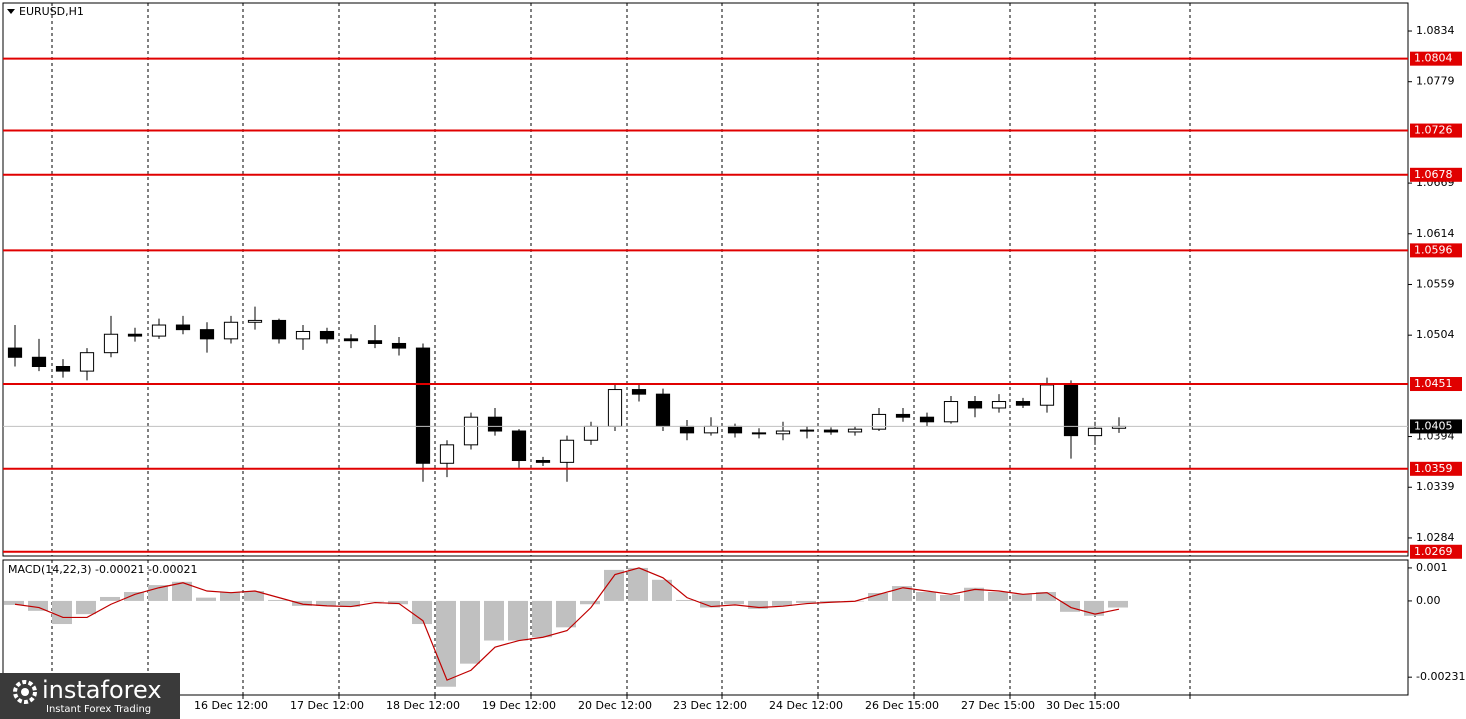 The height and width of the screenshot is (719, 1466). I want to click on x-tick-label: 20 Dec 12:00, so click(615, 705).